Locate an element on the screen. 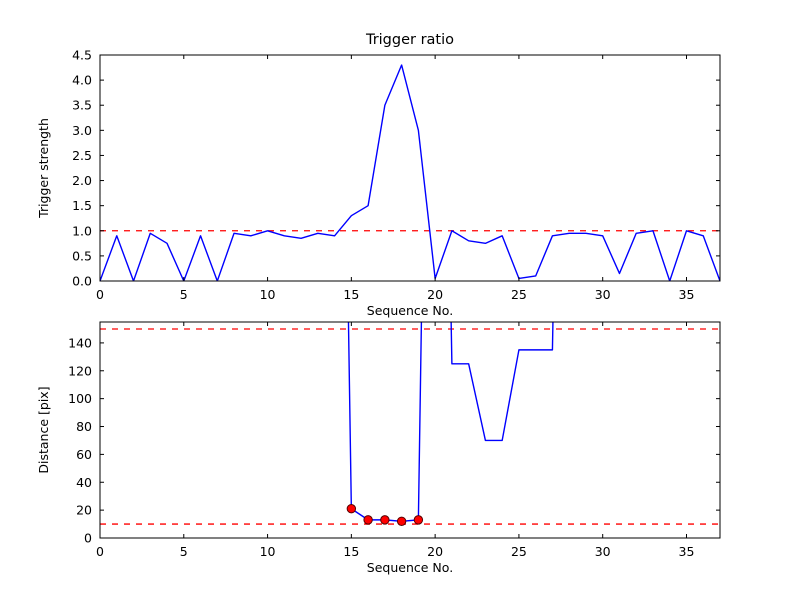 This screenshot has height=600, width=800. y-tick-label: 1.5 is located at coordinates (82, 205).